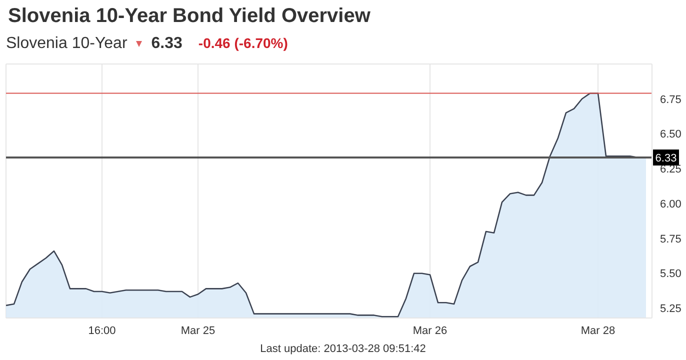 The width and height of the screenshot is (686, 360). I want to click on y-tick-label: 6.25, so click(671, 170).